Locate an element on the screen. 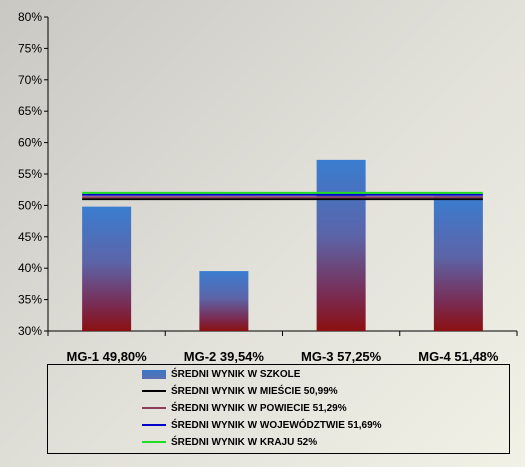  x-tick-label: MG-1 49,80% is located at coordinates (107, 356).